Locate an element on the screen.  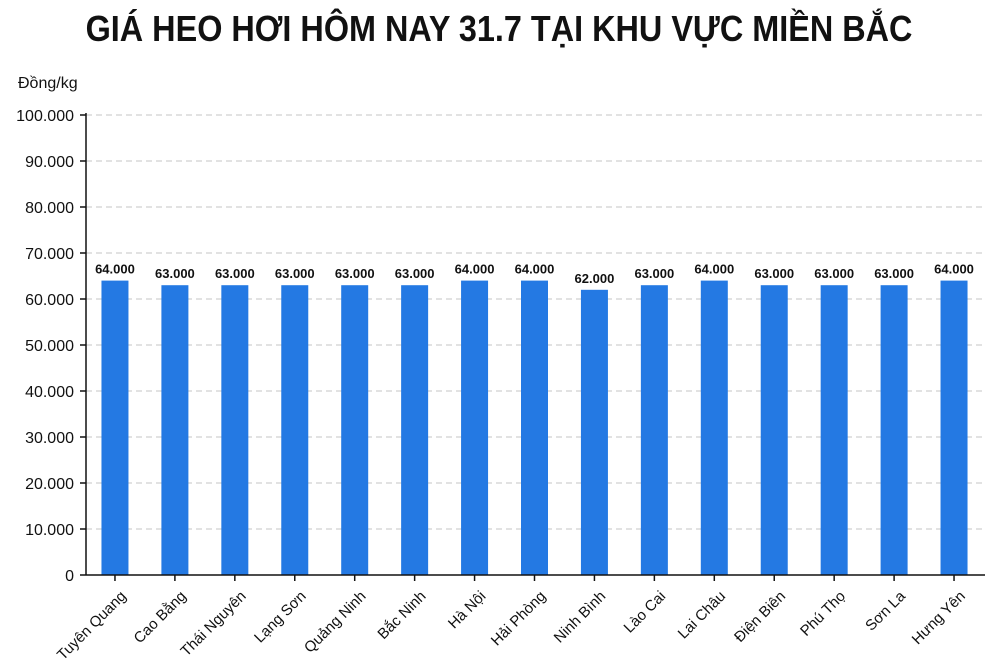
y-tick-label: 50.000 is located at coordinates (49, 346).